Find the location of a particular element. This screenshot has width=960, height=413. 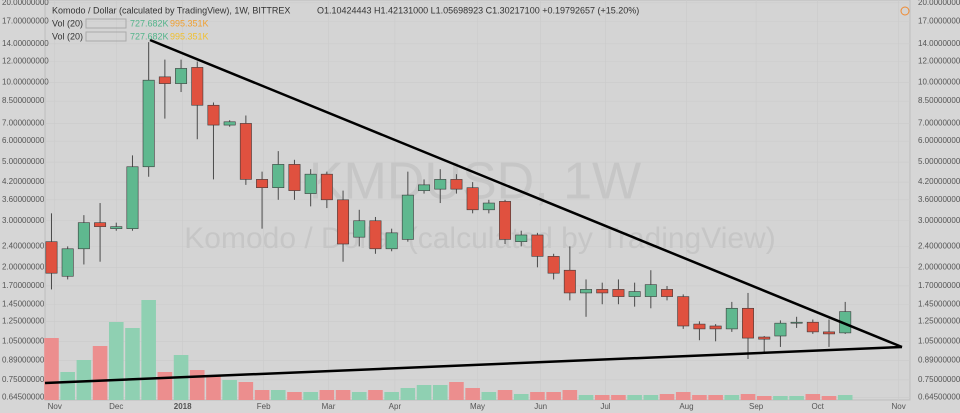

y-tick-label: 3.60000000 is located at coordinates (23, 199).